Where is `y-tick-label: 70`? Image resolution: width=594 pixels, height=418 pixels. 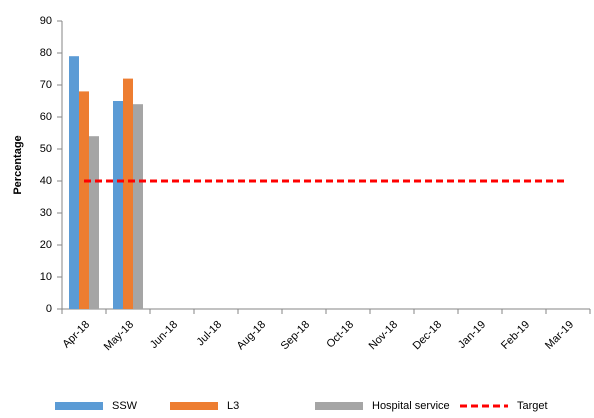
y-tick-label: 70 is located at coordinates (46, 85).